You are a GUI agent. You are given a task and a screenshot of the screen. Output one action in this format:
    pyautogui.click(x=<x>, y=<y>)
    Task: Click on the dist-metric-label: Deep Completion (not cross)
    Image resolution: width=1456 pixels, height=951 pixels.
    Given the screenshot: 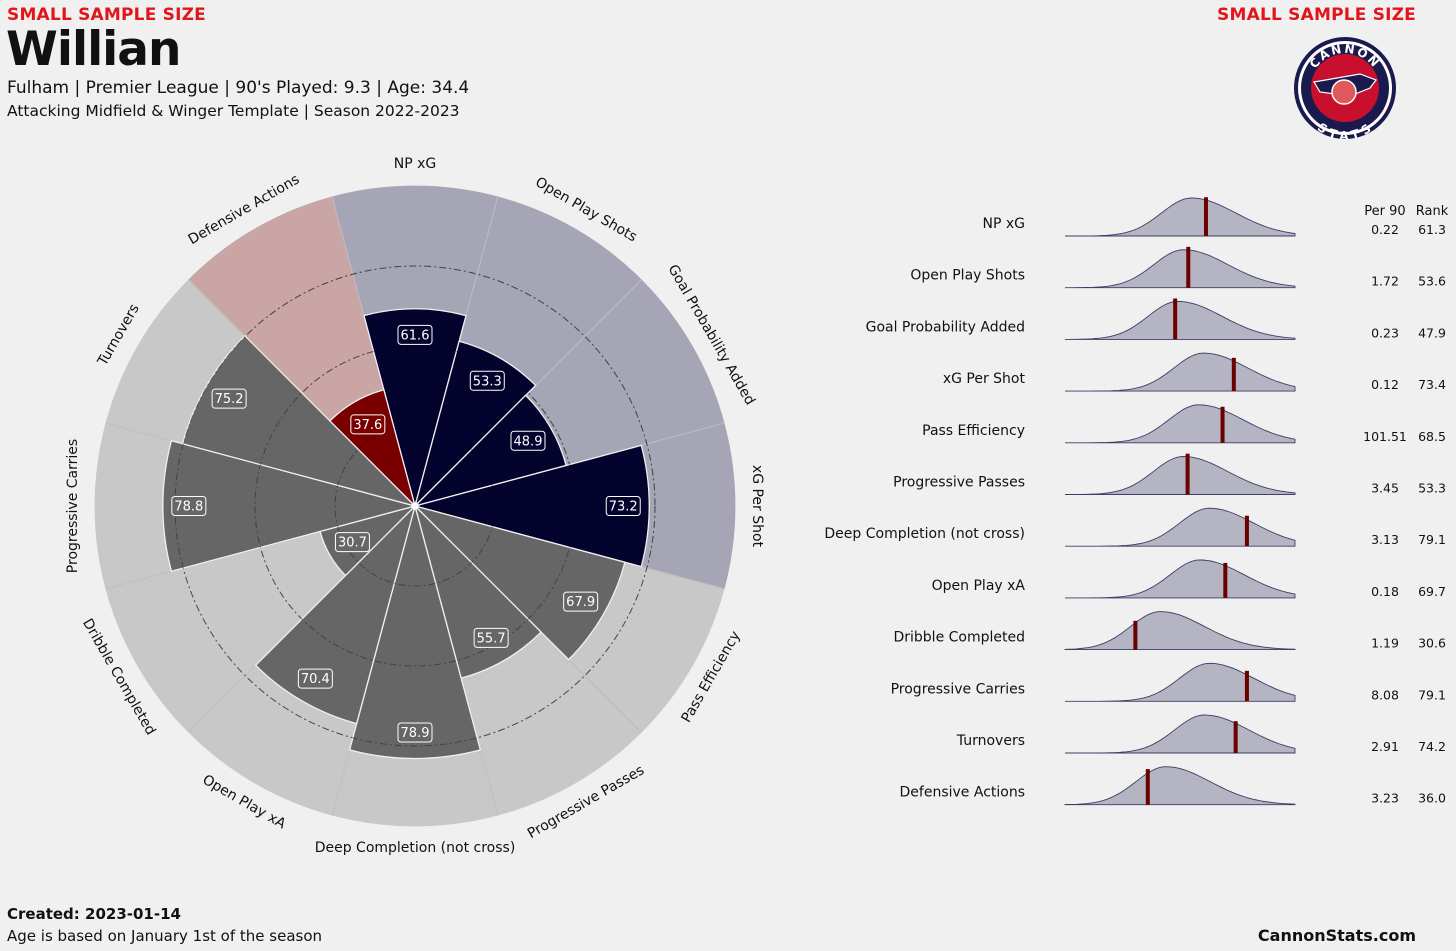 What is the action you would take?
    pyautogui.click(x=924, y=534)
    